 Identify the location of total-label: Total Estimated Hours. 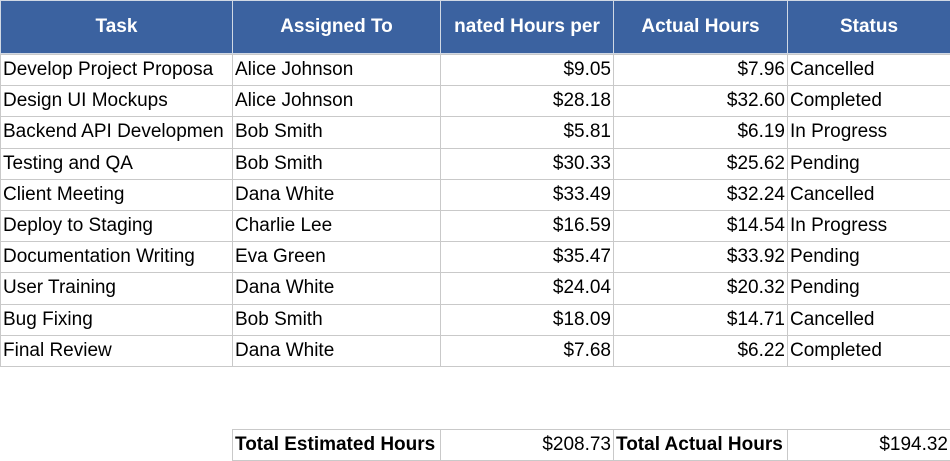
(336, 445).